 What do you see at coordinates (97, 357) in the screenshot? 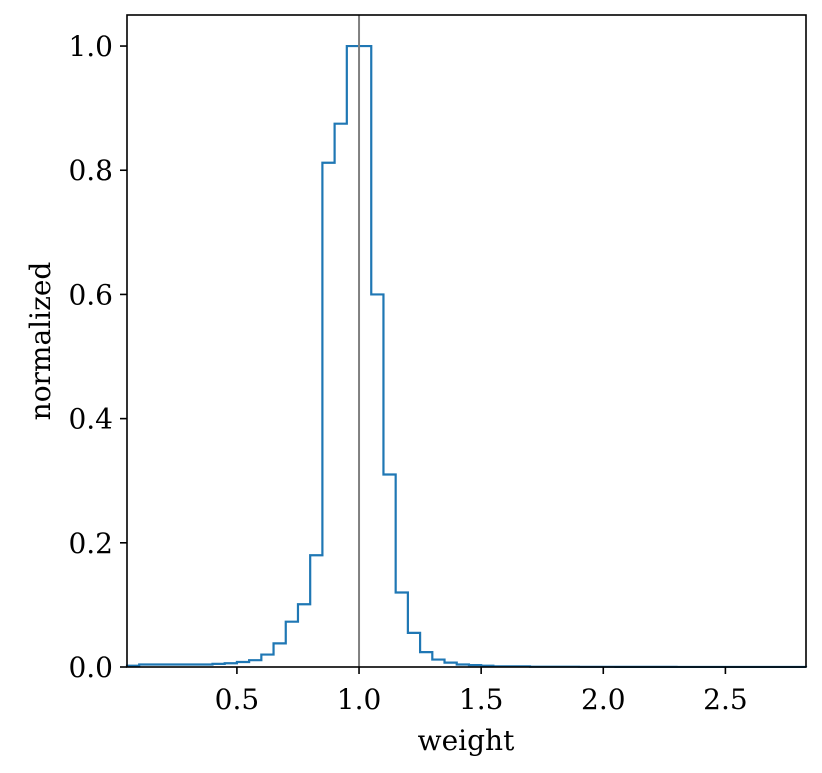
I see `y-axis-ticks: 0.0 0.2 0.4 0.6 0.8 1.0` at bounding box center [97, 357].